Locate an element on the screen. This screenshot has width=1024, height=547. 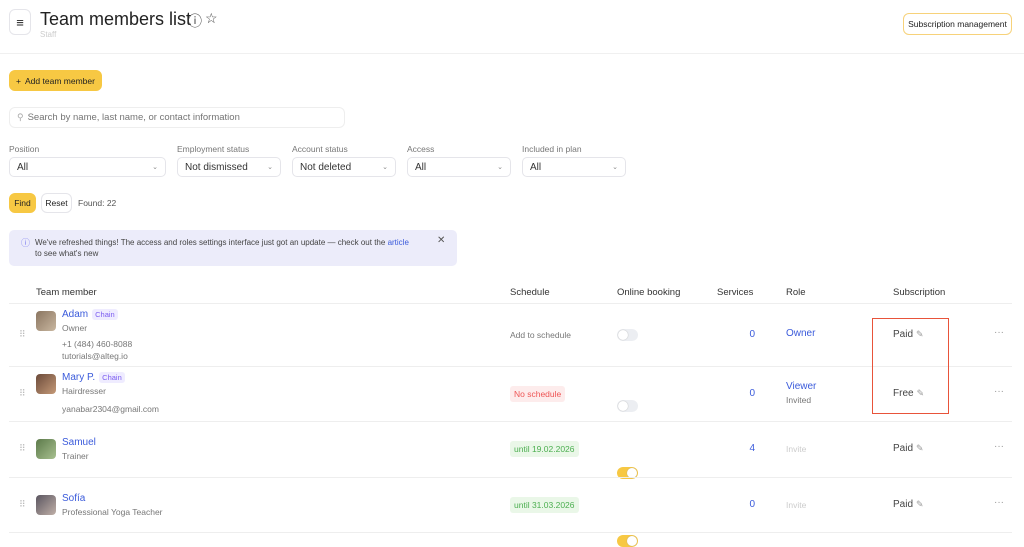
member-name: Sofía is located at coordinates (74, 498).